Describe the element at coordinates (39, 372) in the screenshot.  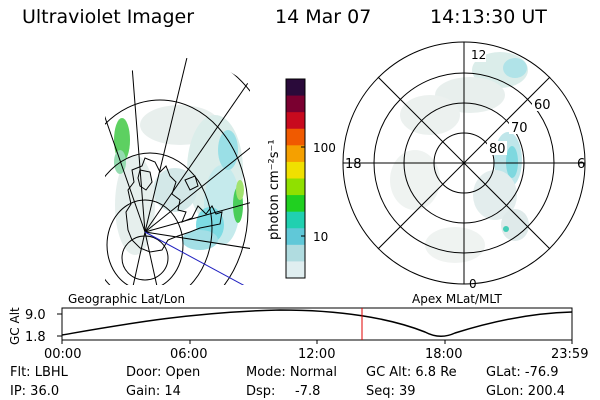
I see `info-filter: Flt: LBHL` at that location.